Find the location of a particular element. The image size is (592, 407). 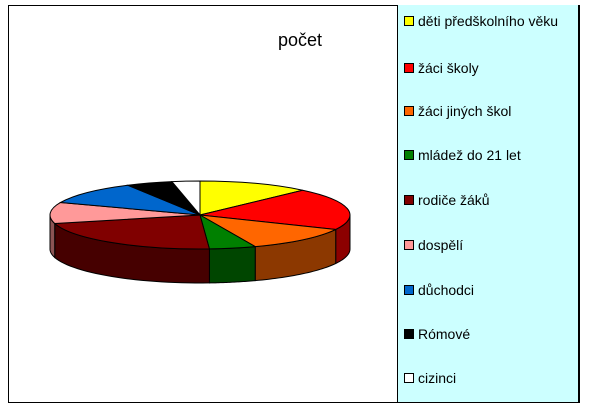

legend-item: mládež do 21 let is located at coordinates (490, 155).